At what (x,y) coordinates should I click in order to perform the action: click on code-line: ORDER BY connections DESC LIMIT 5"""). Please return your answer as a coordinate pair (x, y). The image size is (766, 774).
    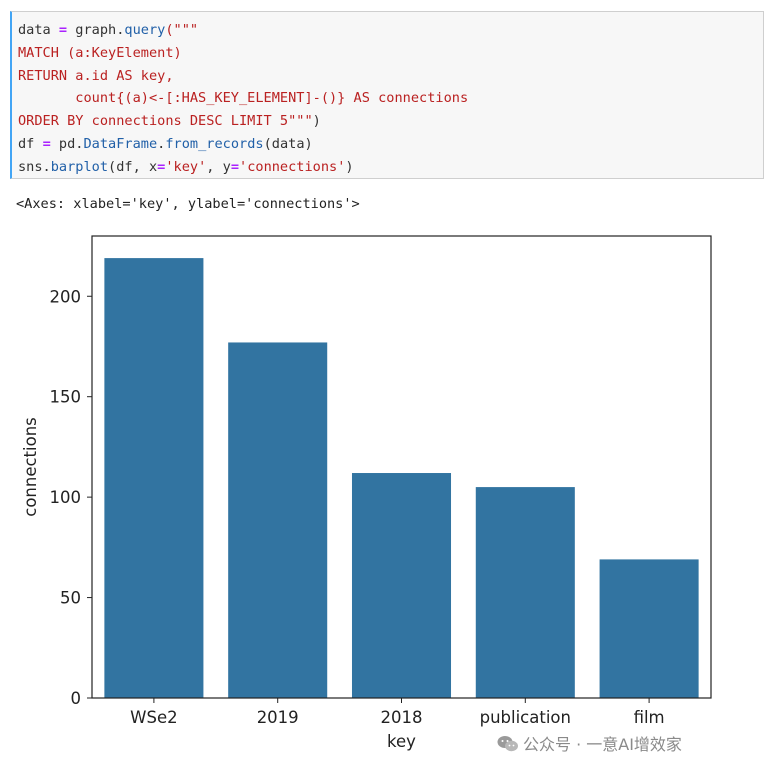
    Looking at the image, I should click on (243, 121).